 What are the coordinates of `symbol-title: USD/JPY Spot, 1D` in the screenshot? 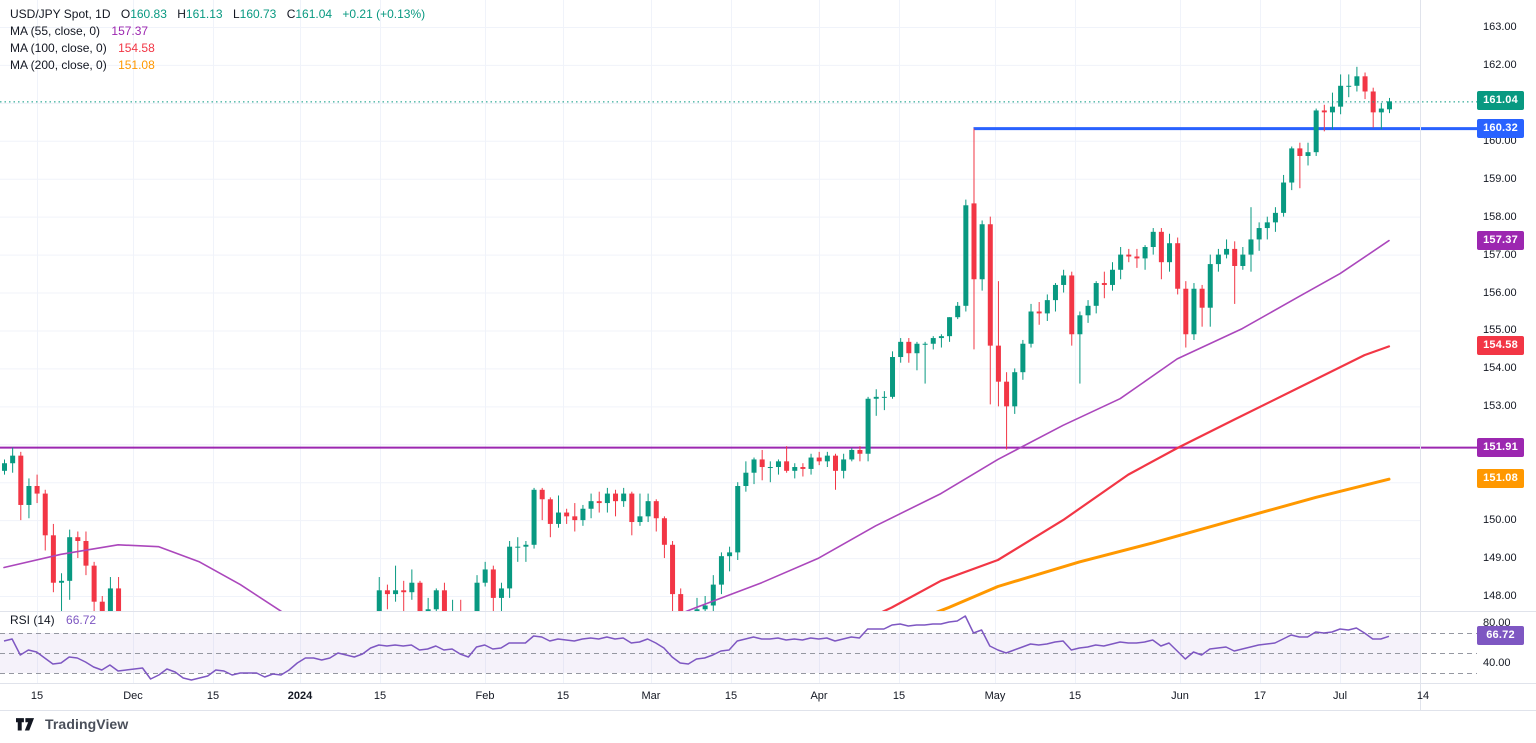 It's located at (60, 14).